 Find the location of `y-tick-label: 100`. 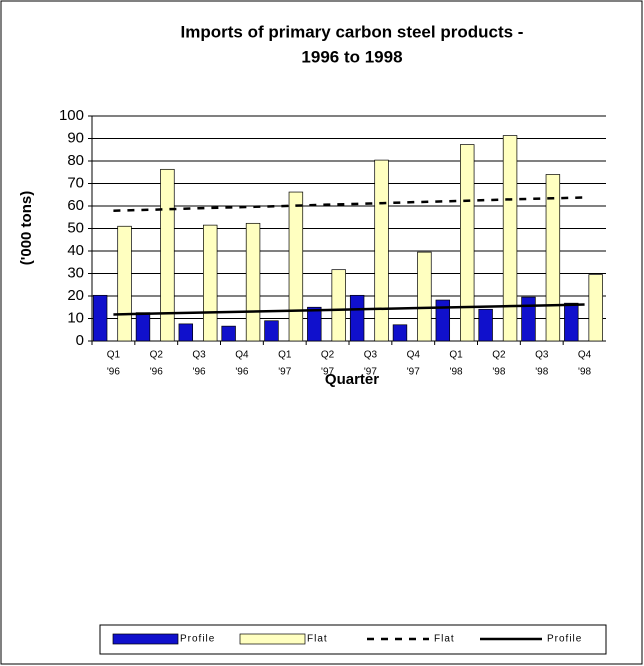

y-tick-label: 100 is located at coordinates (71, 115).